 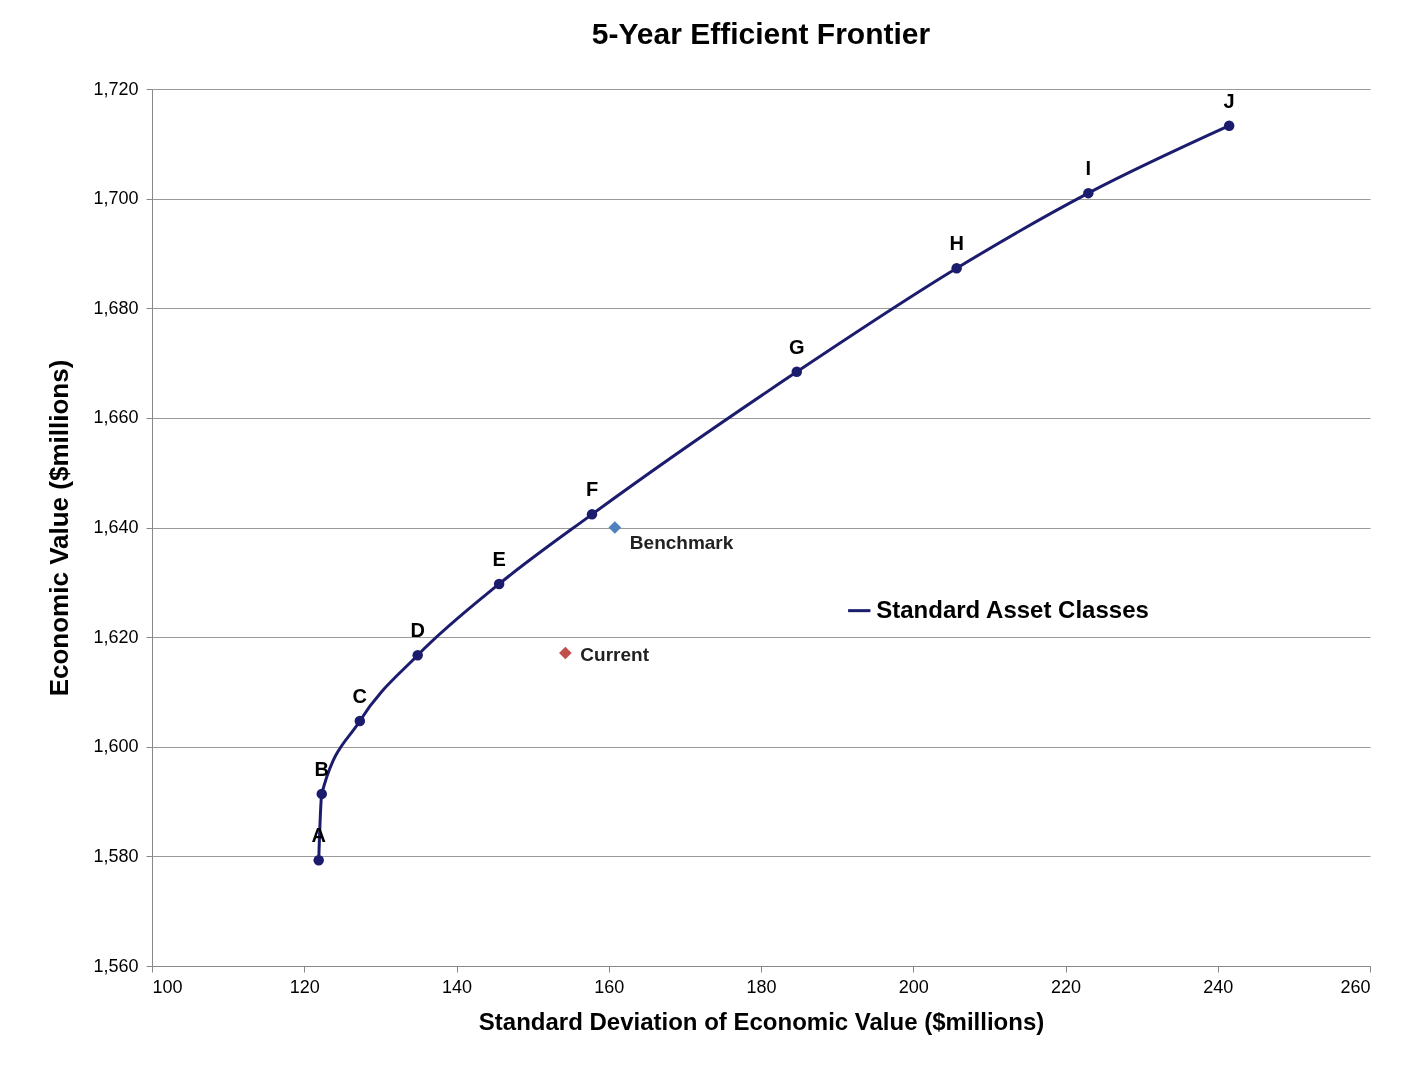 What do you see at coordinates (321, 768) in the screenshot?
I see `annotation: B` at bounding box center [321, 768].